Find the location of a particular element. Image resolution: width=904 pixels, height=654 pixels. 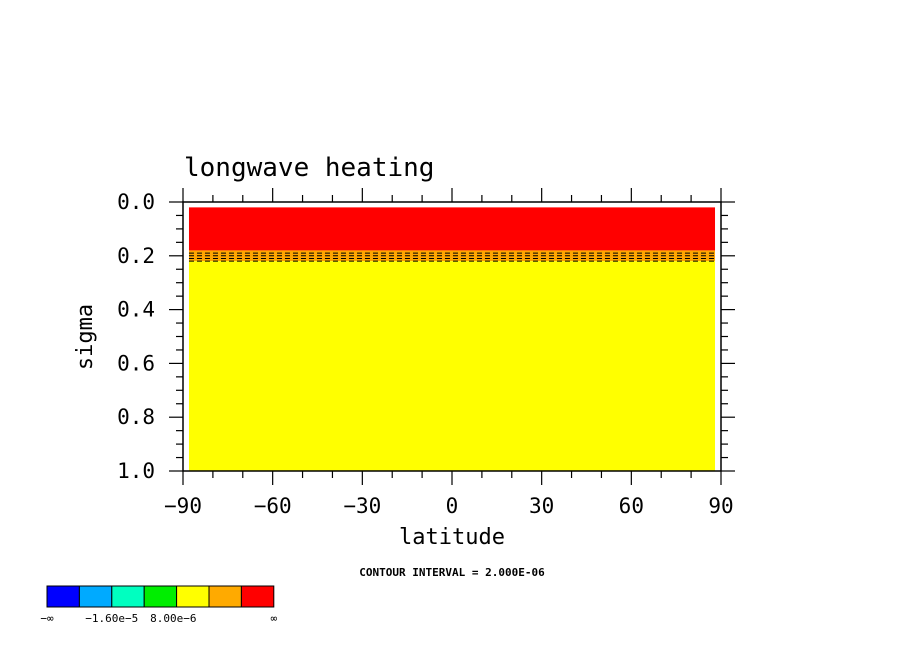

colorbar: −∞ −1.60e−5 8.00e−6 ∞ is located at coordinates (158, 605).